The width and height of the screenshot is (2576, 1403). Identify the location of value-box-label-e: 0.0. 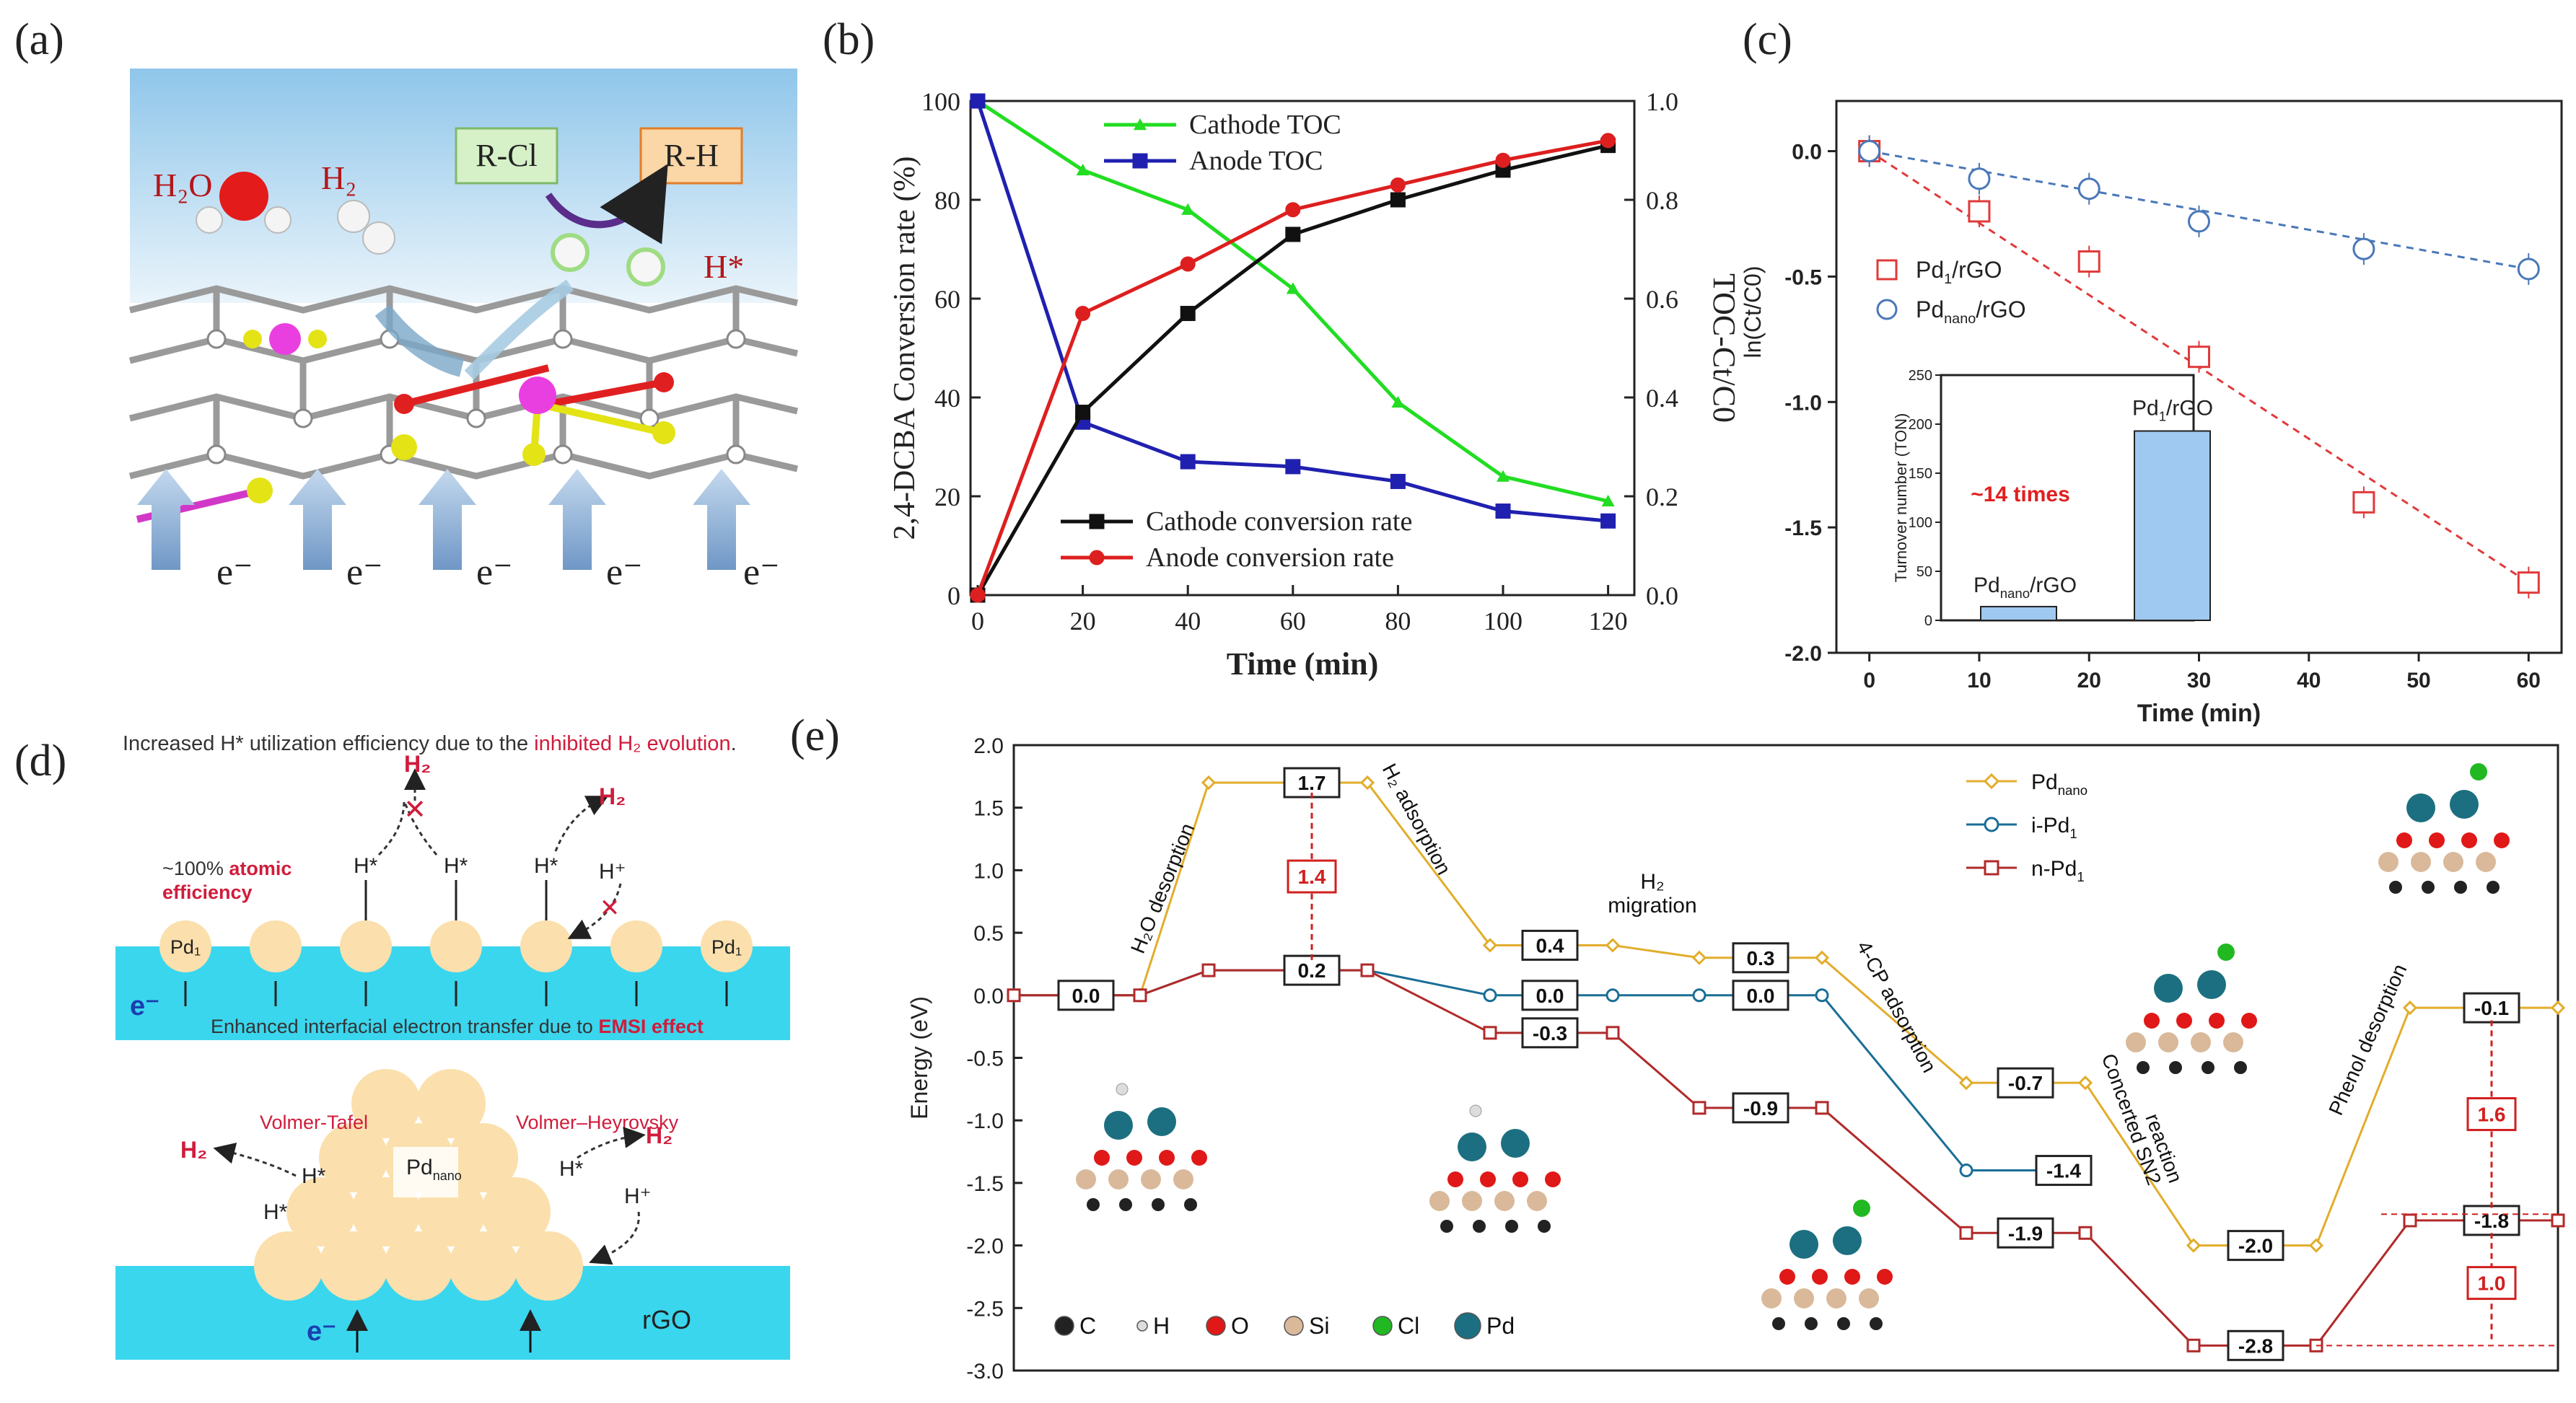
(1086, 996).